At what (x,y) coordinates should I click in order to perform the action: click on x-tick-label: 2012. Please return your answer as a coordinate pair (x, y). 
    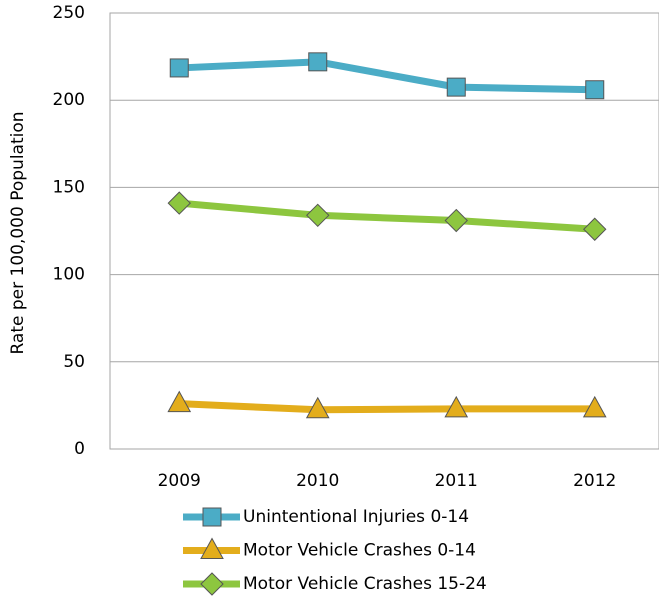
    Looking at the image, I should click on (594, 481).